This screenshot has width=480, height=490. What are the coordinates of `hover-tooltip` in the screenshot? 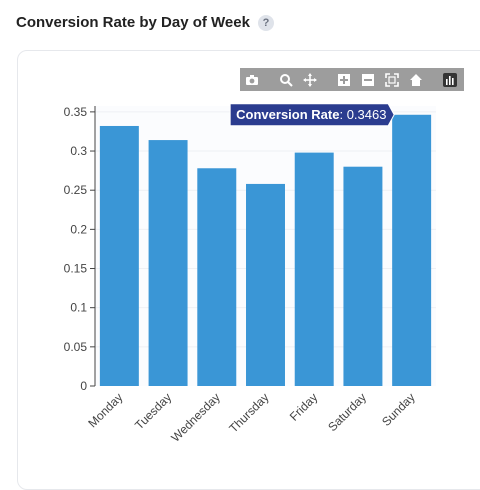 It's located at (312, 115).